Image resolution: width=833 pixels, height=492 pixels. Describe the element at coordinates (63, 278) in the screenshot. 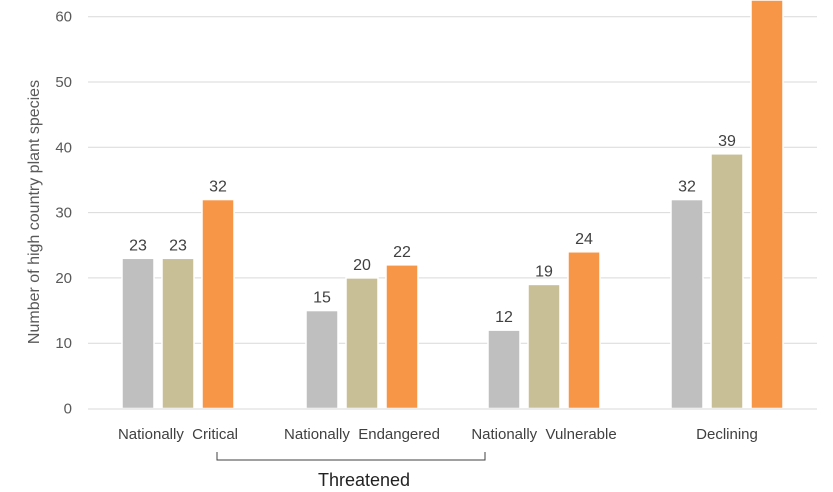

I see `y-tick-label: 20` at that location.